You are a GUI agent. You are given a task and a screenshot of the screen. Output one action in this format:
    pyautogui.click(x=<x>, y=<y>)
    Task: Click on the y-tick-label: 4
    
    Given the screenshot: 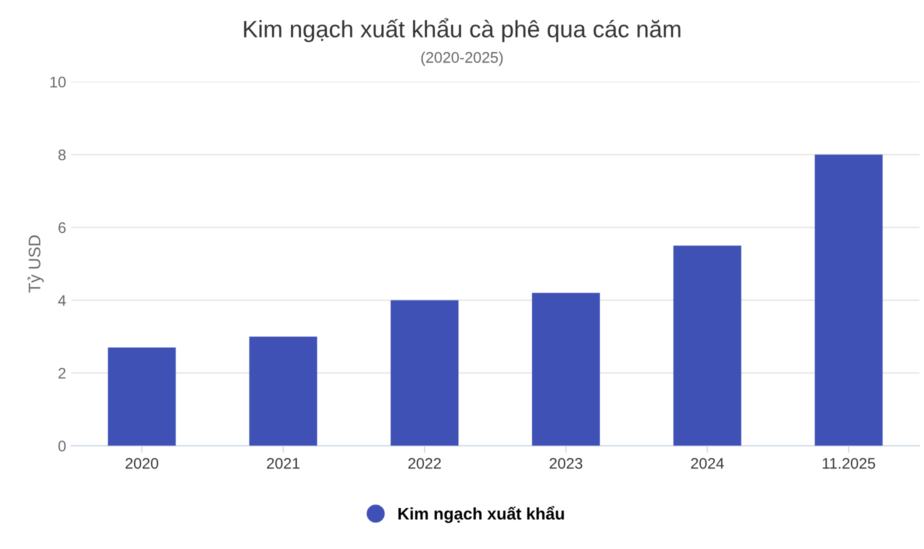 What is the action you would take?
    pyautogui.click(x=62, y=300)
    